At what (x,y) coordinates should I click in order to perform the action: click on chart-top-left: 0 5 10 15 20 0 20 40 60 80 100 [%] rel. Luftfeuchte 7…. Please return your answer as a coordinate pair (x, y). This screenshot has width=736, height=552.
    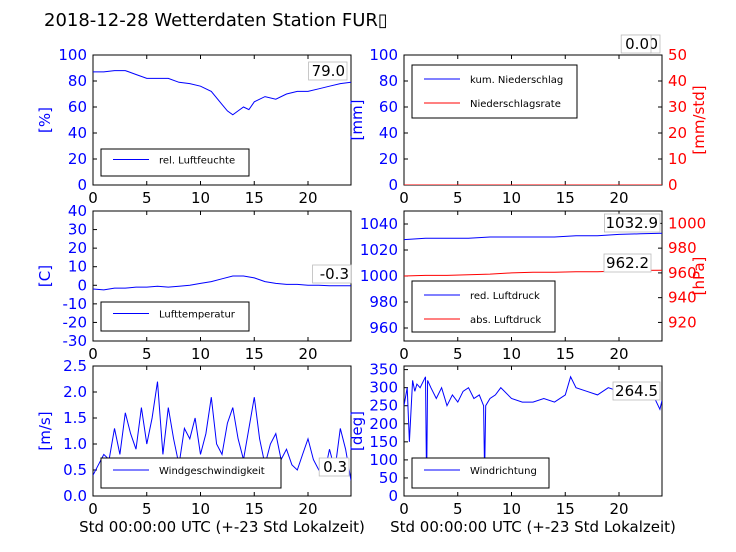
    Looking at the image, I should click on (194, 126).